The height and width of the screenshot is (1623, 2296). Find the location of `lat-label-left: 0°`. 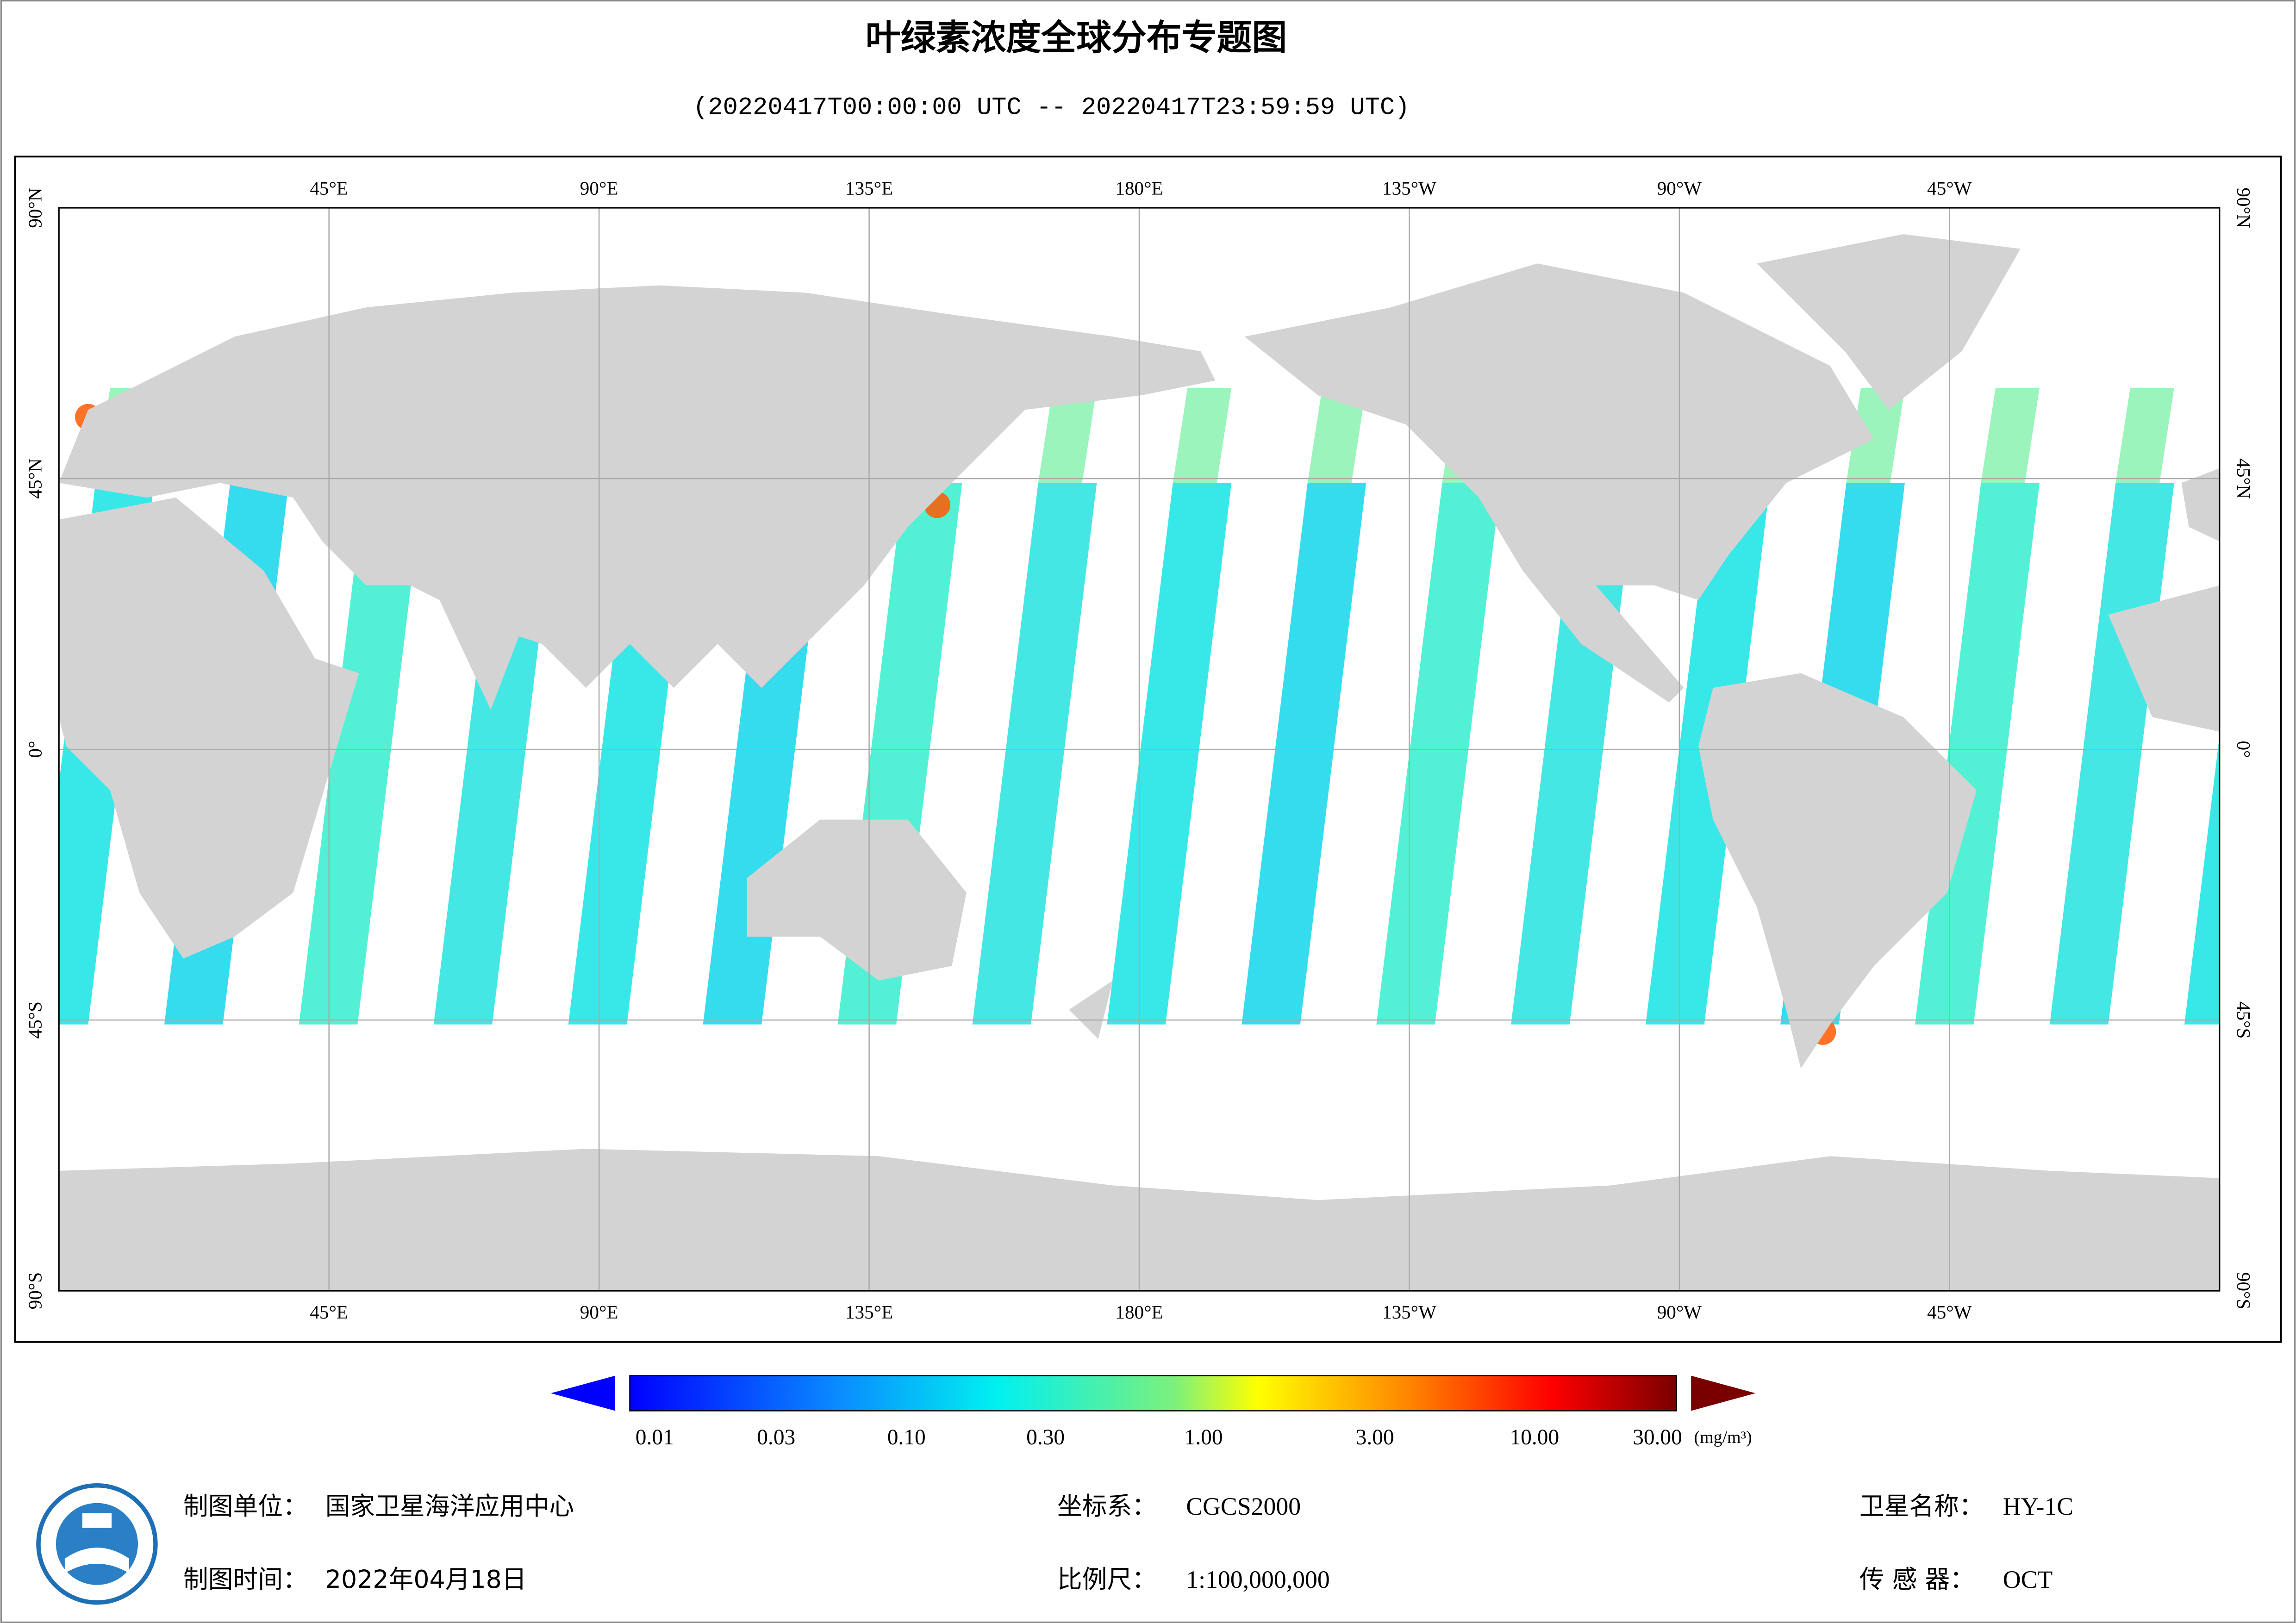

lat-label-left: 0° is located at coordinates (34, 749).